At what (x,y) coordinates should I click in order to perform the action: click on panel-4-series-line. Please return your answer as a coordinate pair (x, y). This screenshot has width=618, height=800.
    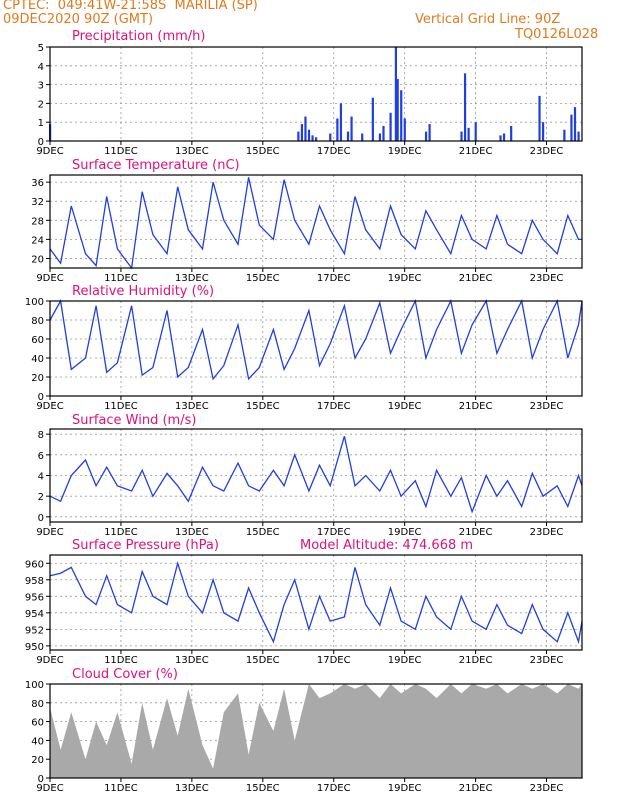
    Looking at the image, I should click on (316, 602).